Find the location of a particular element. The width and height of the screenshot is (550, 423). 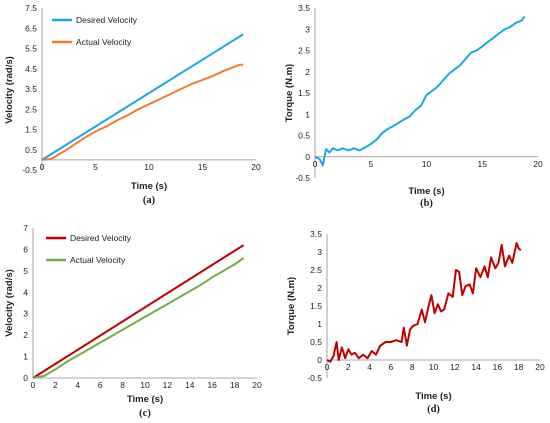

y-tick-label: 7.5 is located at coordinates (31, 8).